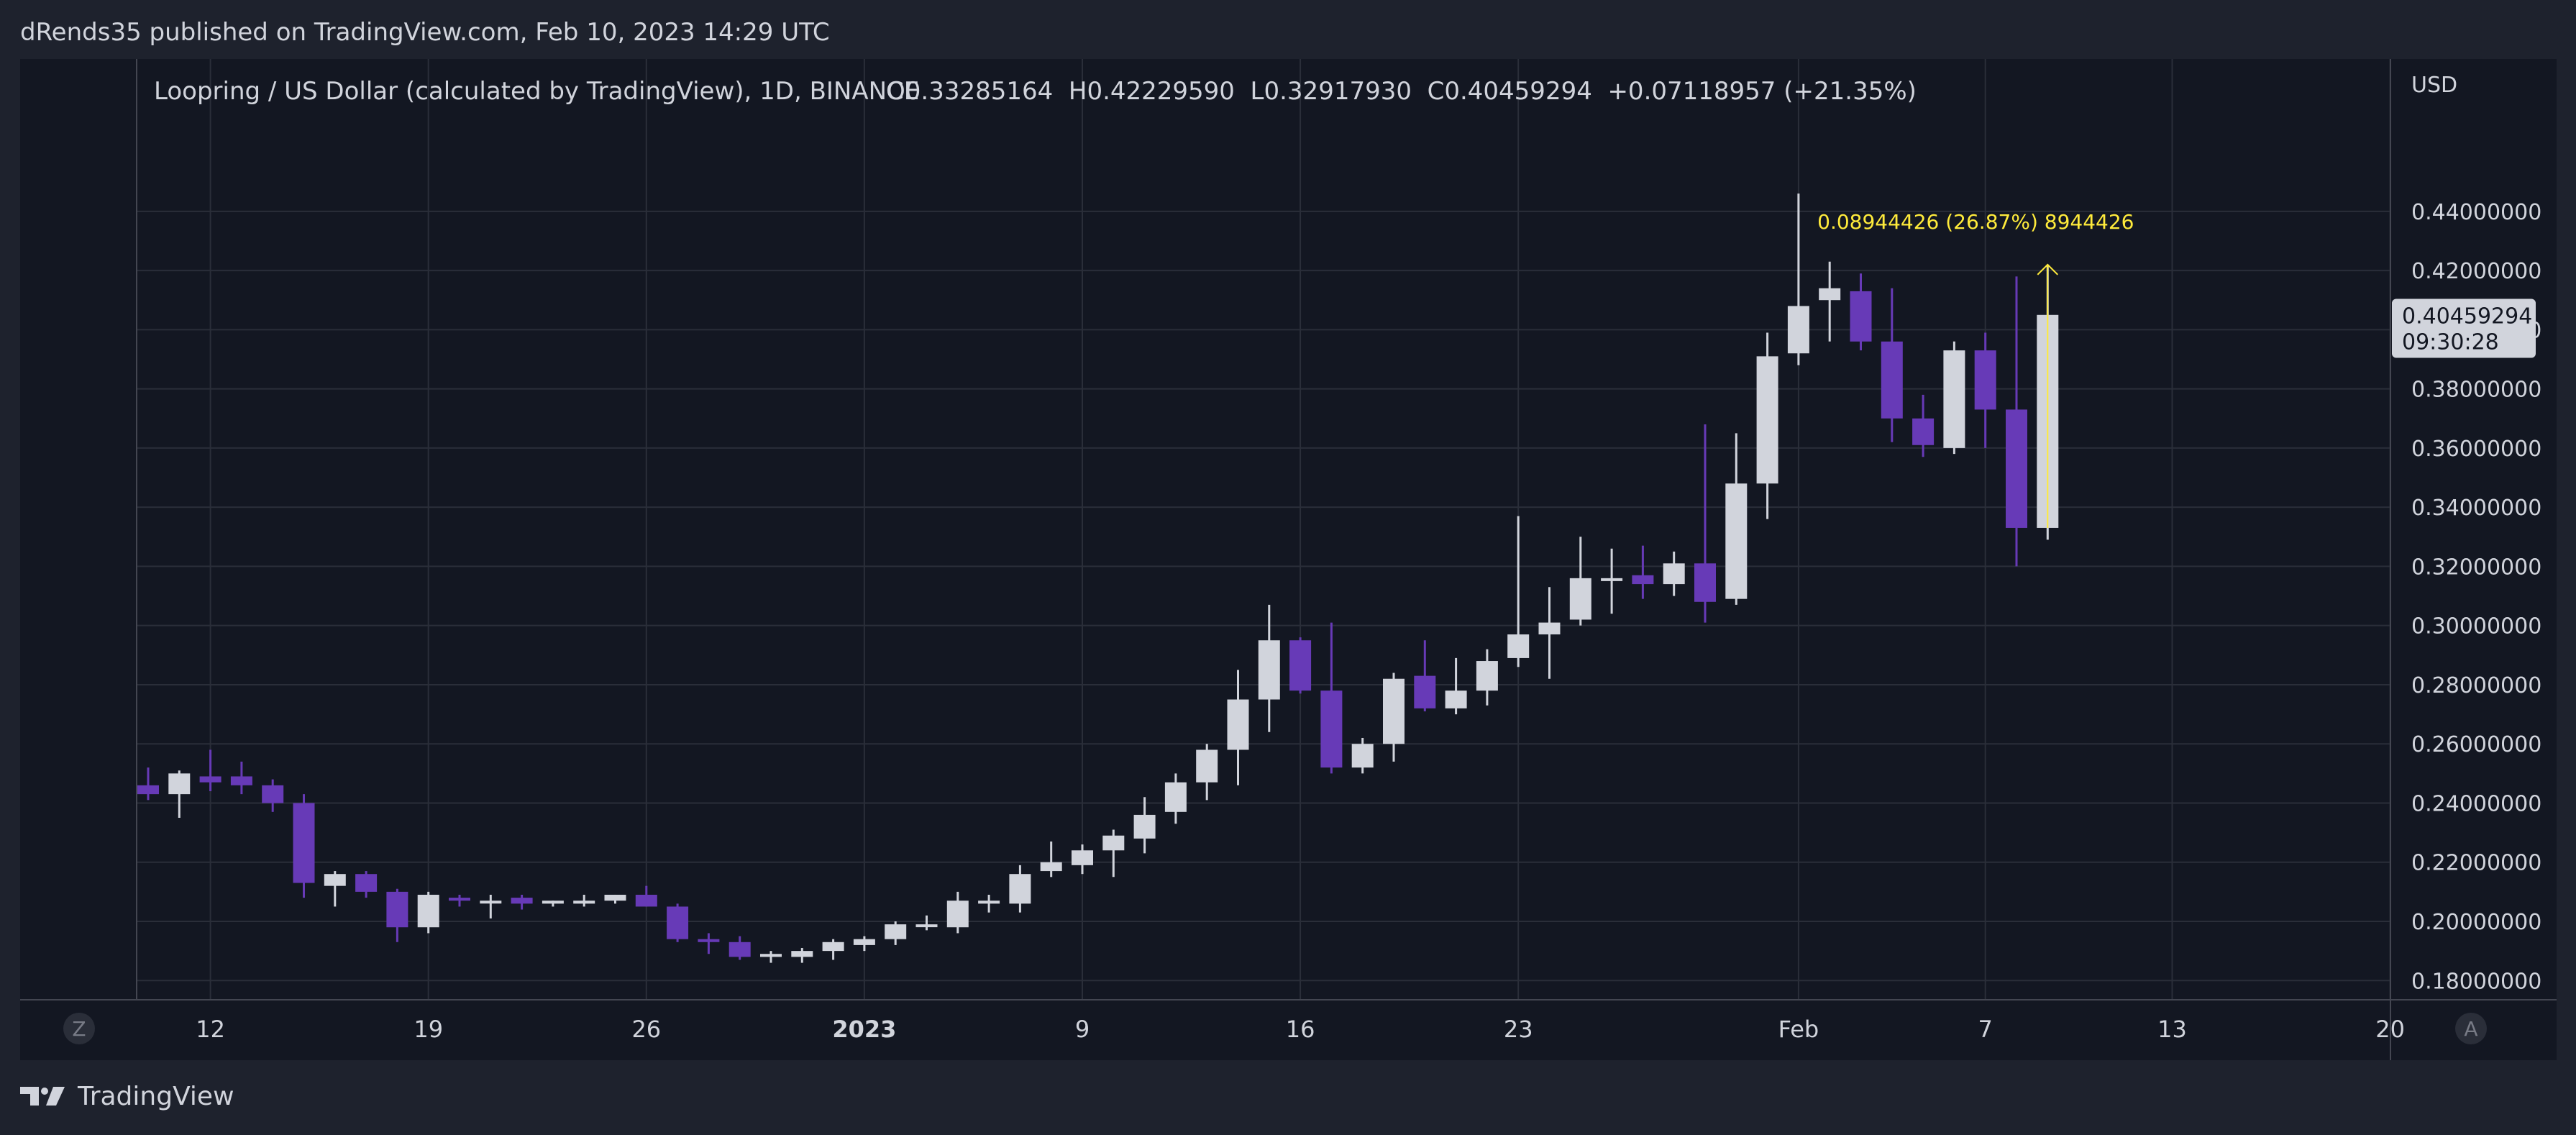 This screenshot has height=1135, width=2576. Describe the element at coordinates (646, 1029) in the screenshot. I see `time-tick-label: 26` at that location.